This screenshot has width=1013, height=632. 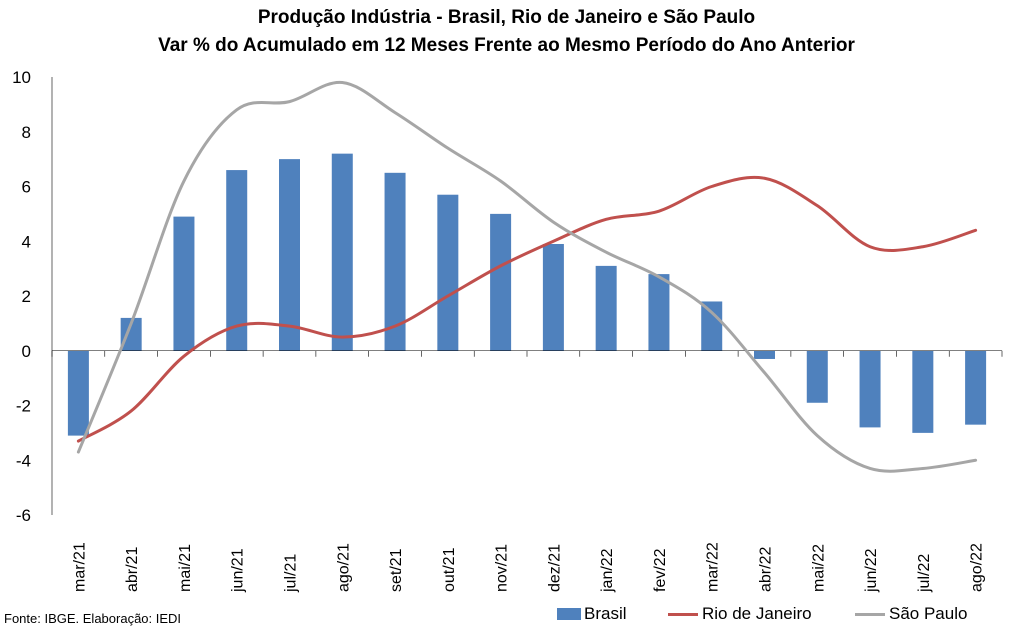 I want to click on y-tick-label: 10, so click(x=21, y=77).